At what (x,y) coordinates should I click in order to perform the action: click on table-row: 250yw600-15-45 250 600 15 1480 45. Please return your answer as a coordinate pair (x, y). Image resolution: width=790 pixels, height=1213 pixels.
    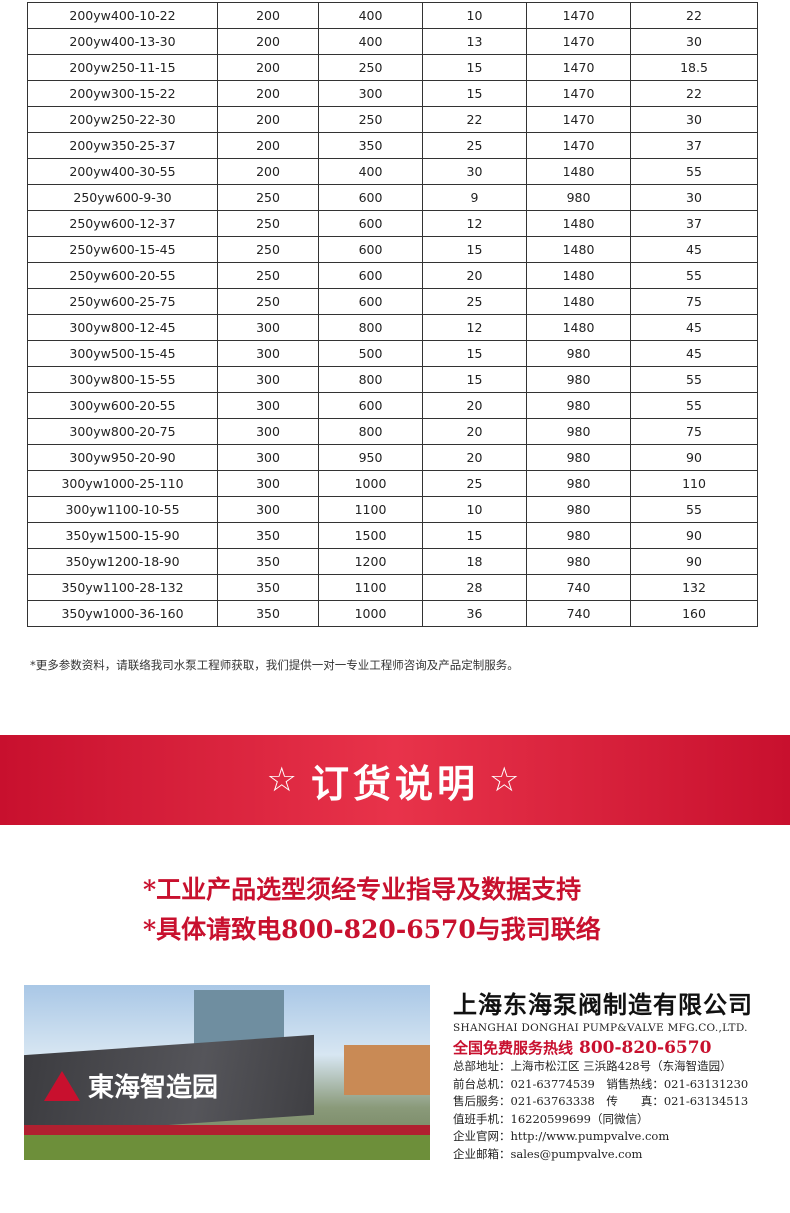
    Looking at the image, I should click on (392, 249).